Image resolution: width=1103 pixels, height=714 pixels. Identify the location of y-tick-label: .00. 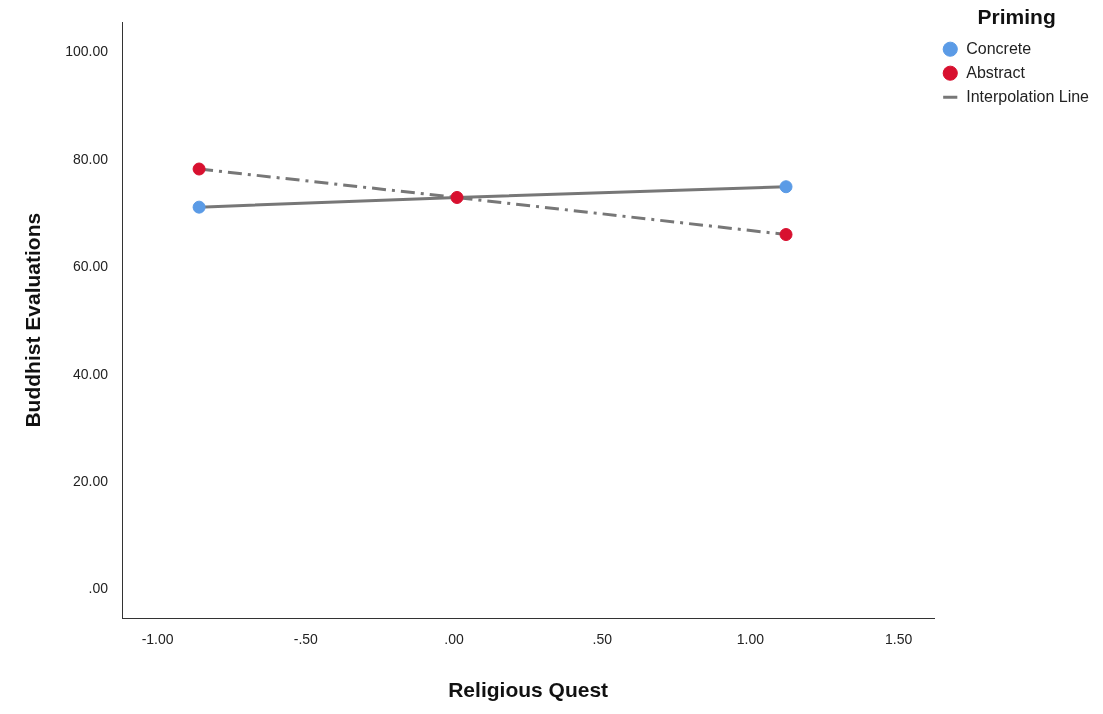
(98, 588).